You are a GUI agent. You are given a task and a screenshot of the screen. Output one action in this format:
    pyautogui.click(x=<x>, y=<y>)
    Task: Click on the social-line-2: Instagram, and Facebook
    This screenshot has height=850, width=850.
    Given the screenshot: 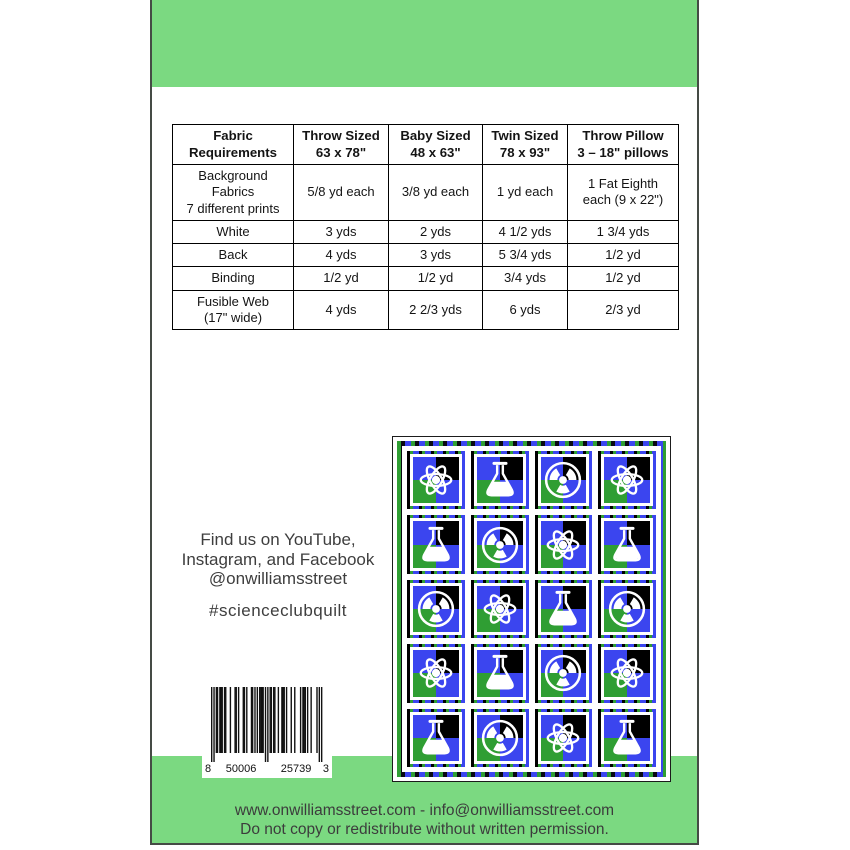 What is the action you would take?
    pyautogui.click(x=278, y=559)
    